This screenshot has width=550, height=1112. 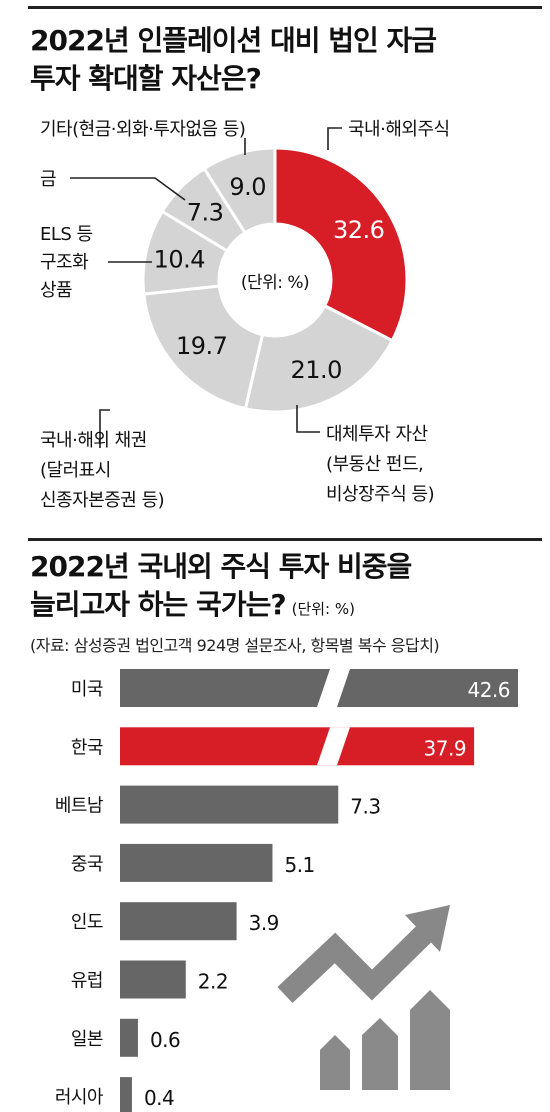 I want to click on bar-unit-label: (단위: %), so click(x=323, y=609).